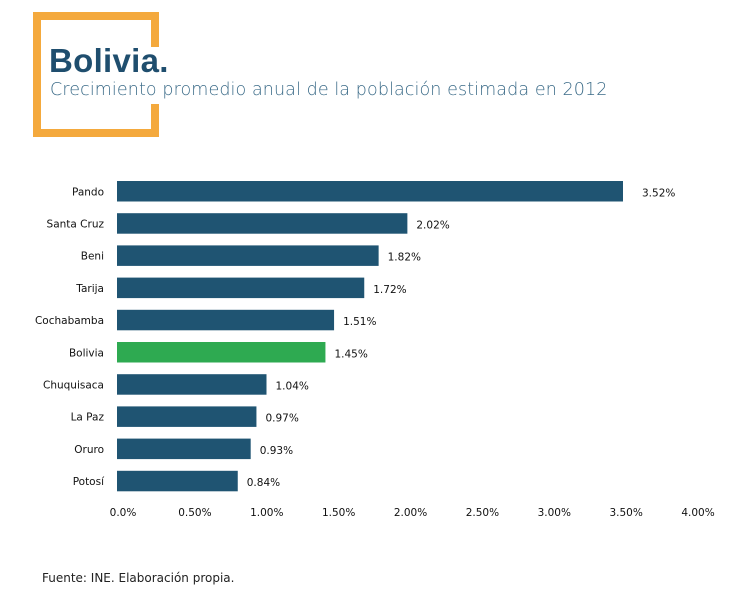 This screenshot has height=598, width=745. What do you see at coordinates (89, 450) in the screenshot?
I see `category-label-oruro: Oruro` at bounding box center [89, 450].